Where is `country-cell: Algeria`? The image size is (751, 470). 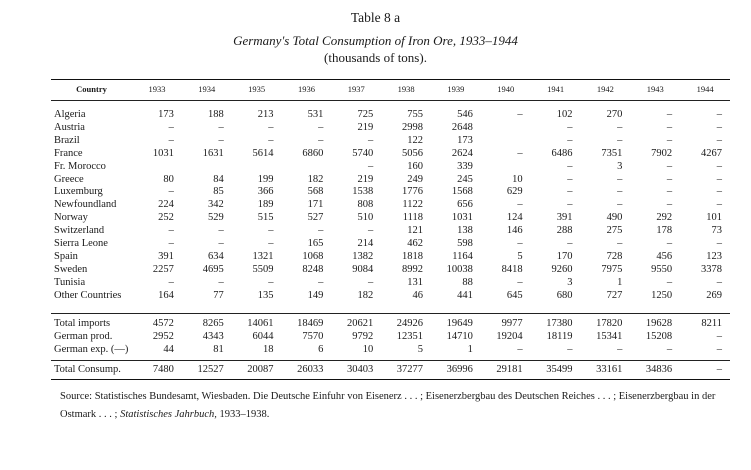 country-cell: Algeria is located at coordinates (70, 114).